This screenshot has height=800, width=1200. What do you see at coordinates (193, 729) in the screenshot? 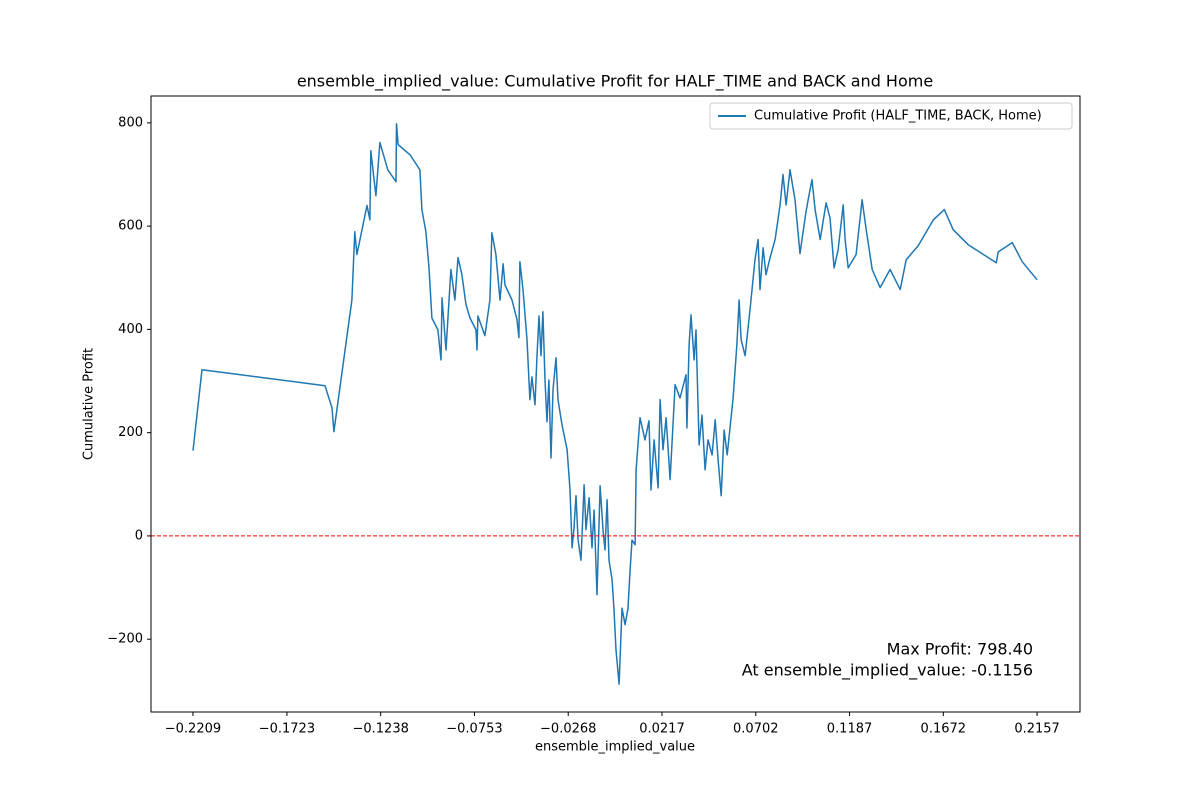
I see `x-tick-label: −0.2209` at bounding box center [193, 729].